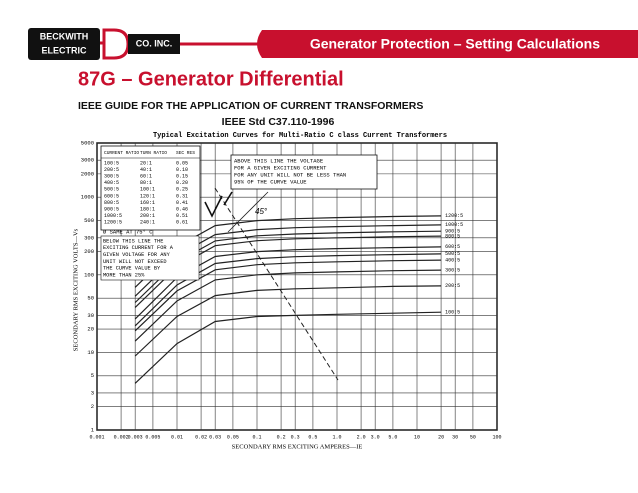 The image size is (638, 493). I want to click on table-cell: 300:5, so click(111, 177).